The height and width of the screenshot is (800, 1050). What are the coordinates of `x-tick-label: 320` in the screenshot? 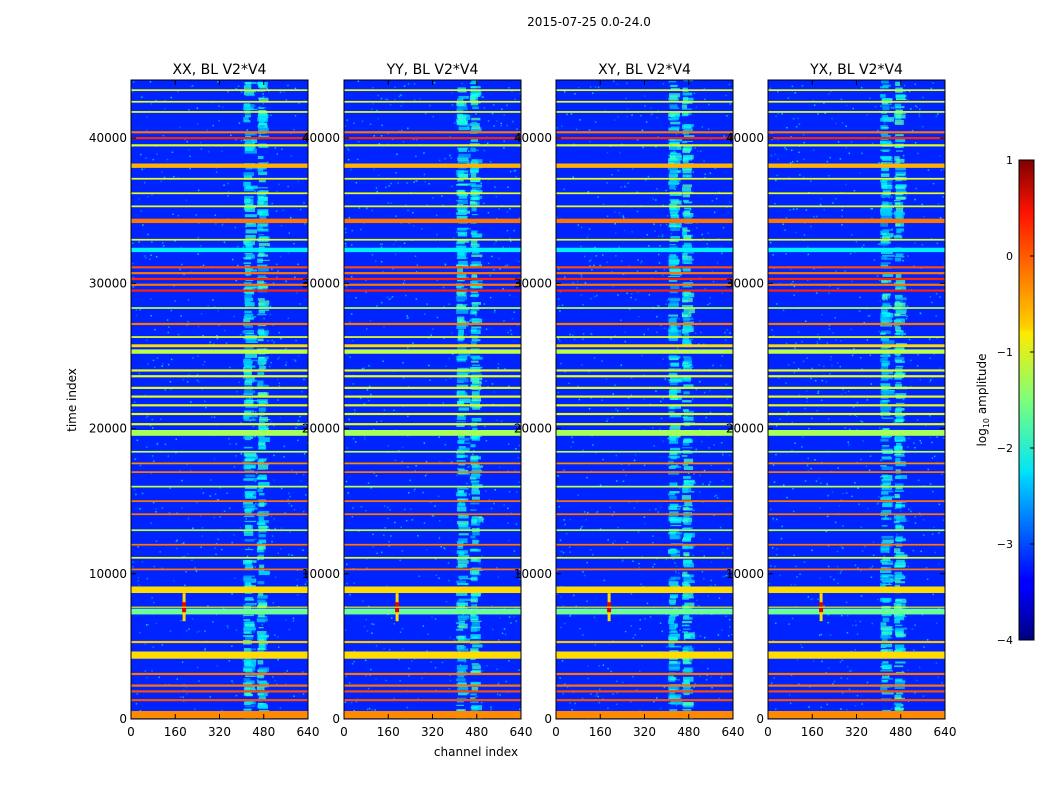 It's located at (219, 732).